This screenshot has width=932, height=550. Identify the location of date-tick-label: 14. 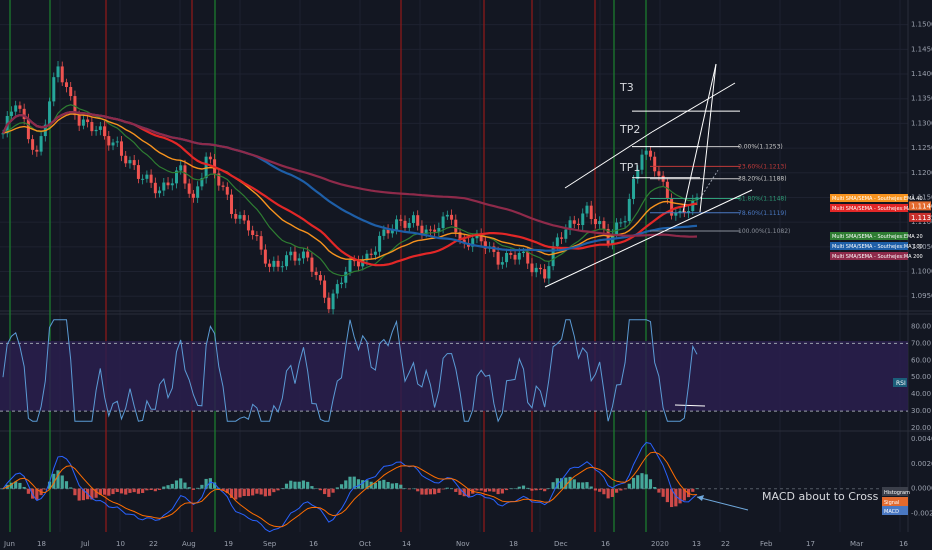
(406, 544).